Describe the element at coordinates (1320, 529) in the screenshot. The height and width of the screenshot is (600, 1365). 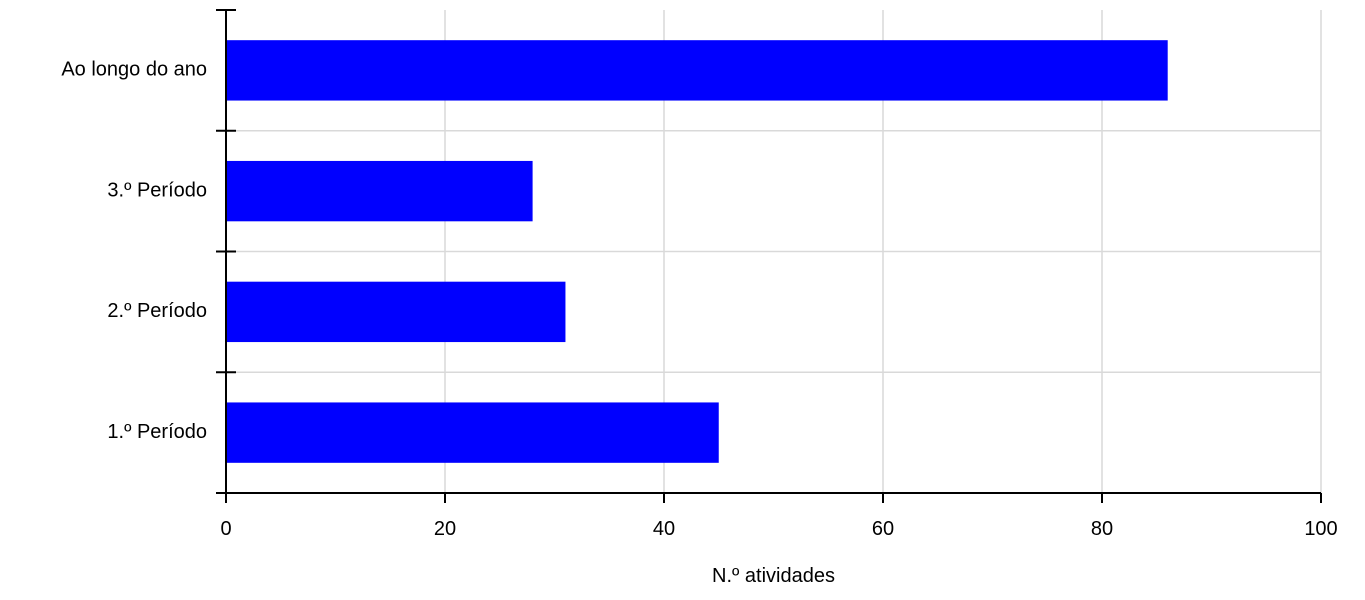
I see `x-tick-label-5: 100` at that location.